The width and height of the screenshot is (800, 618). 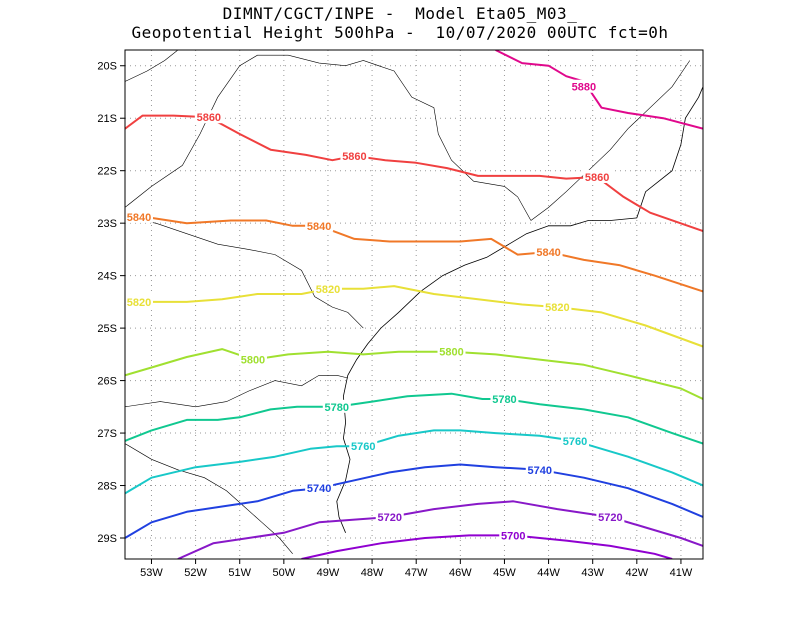 What do you see at coordinates (107, 277) in the screenshot?
I see `y-tick-label: 24S` at bounding box center [107, 277].